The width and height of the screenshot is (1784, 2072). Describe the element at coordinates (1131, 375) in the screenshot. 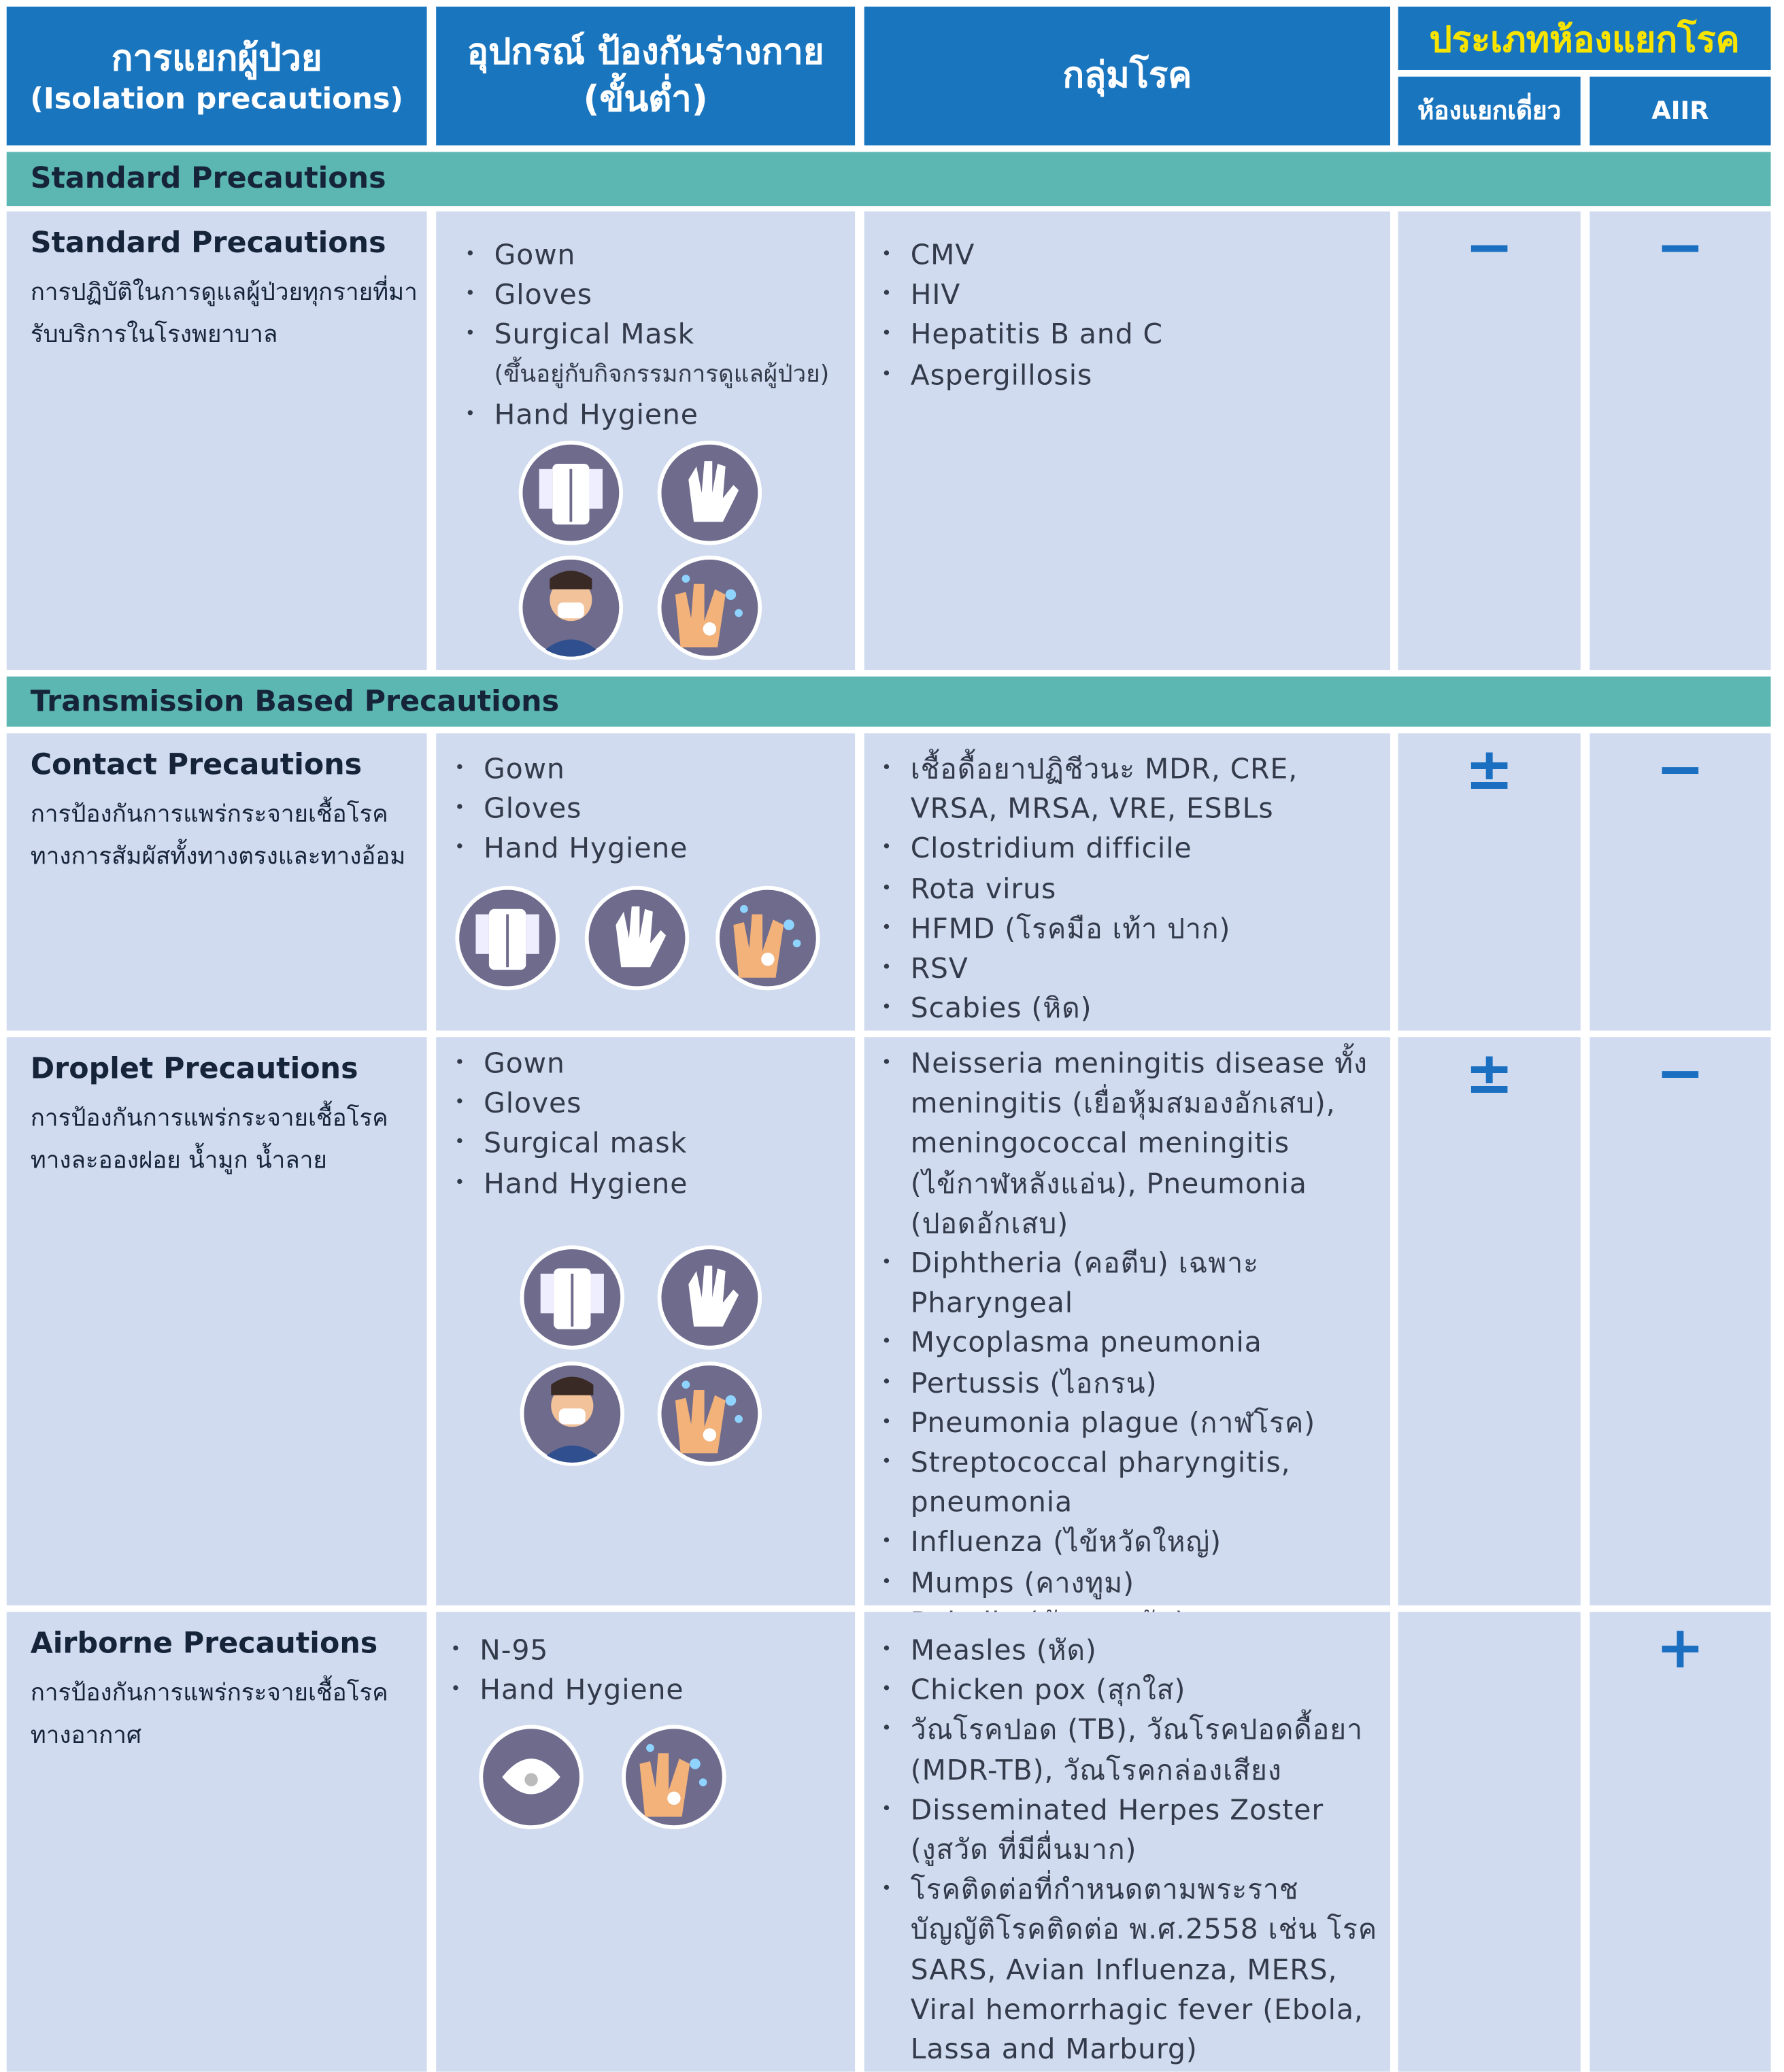

I see `disease-item: Aspergillosis` at that location.